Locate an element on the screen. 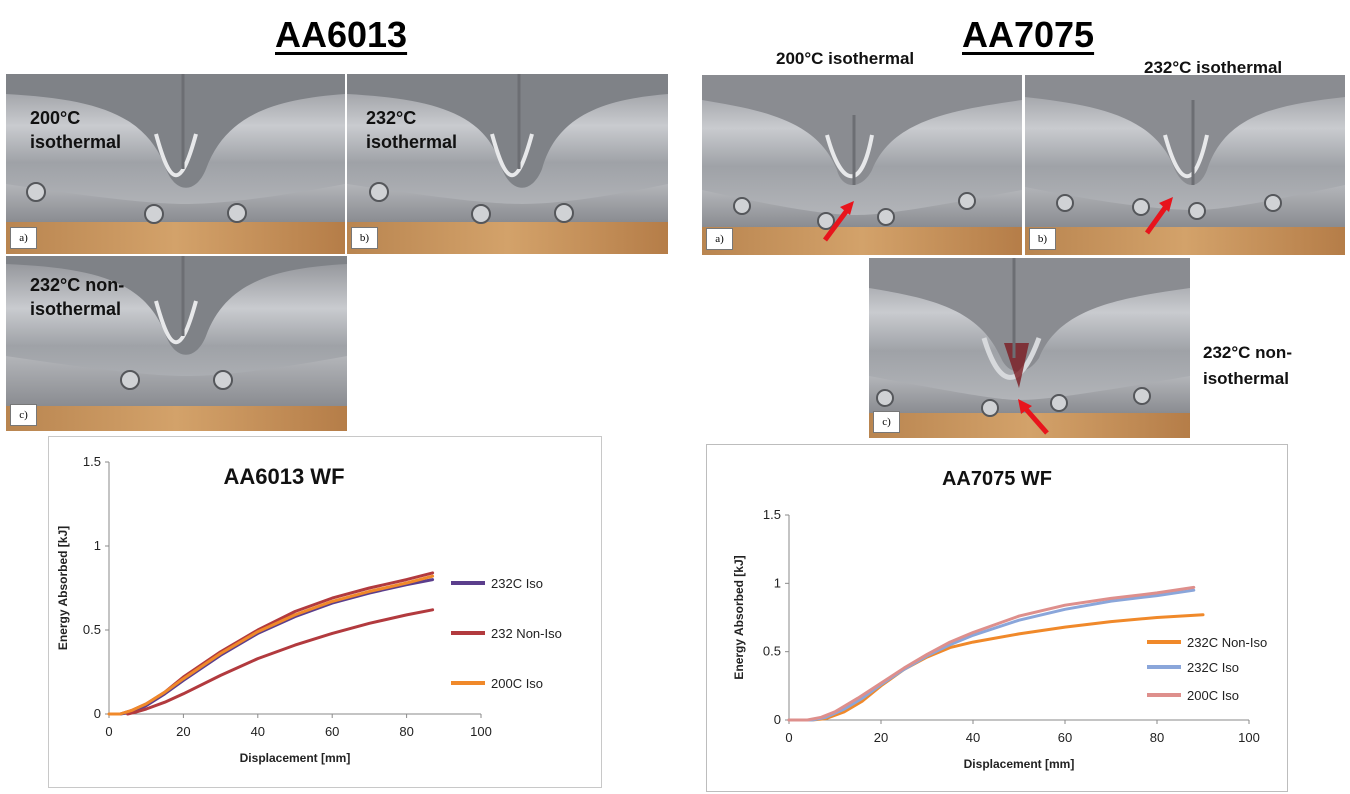 Image resolution: width=1350 pixels, height=794 pixels. chart-title: AA7075 WF is located at coordinates (997, 479).